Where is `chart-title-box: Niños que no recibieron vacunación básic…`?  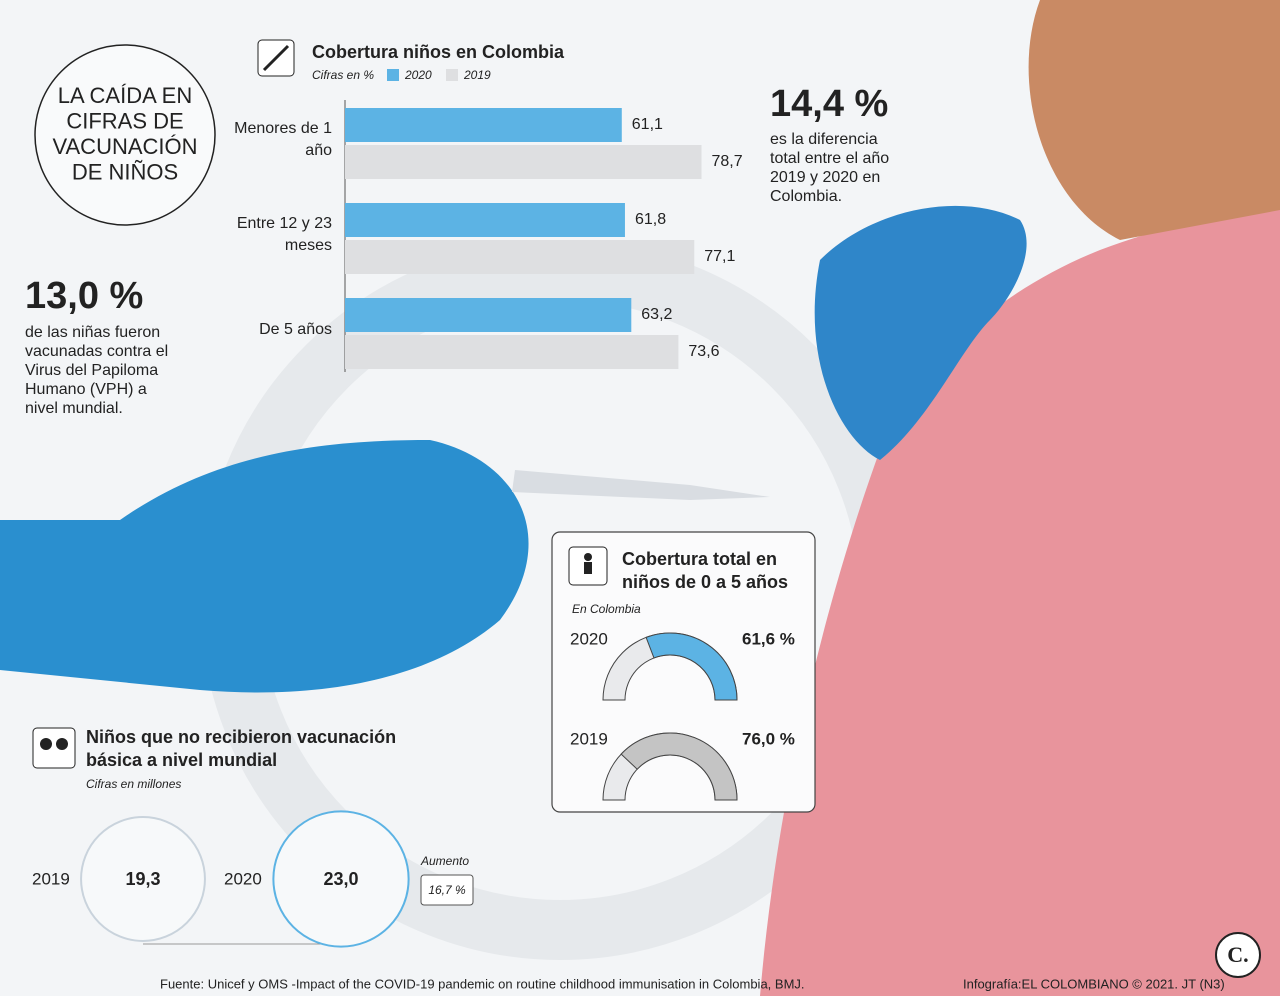 chart-title-box: Niños que no recibieron vacunación básic… is located at coordinates (241, 748).